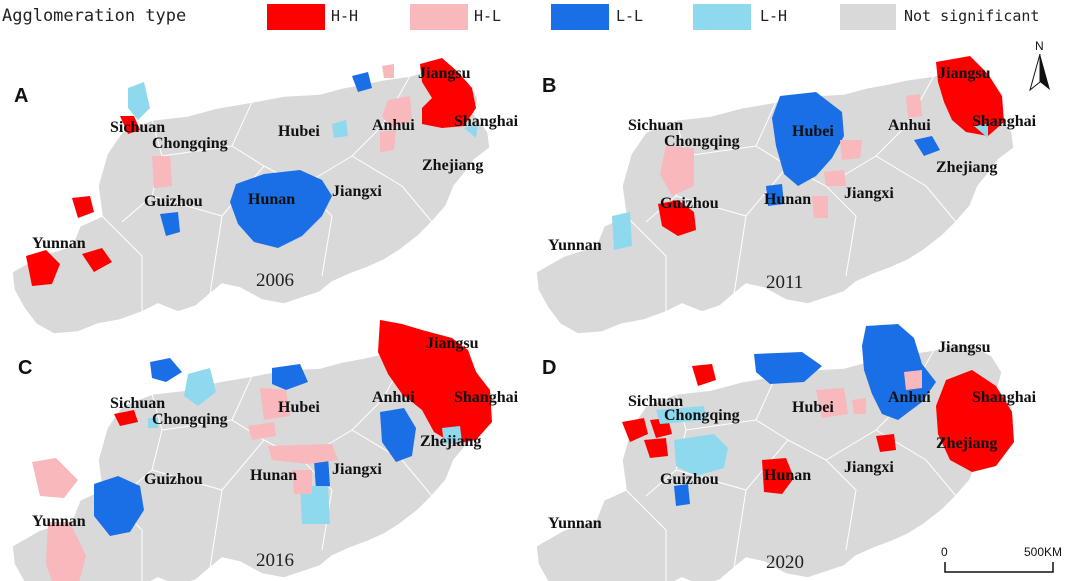  Describe the element at coordinates (296, 17) in the screenshot. I see `legend-swatch-hh` at that location.